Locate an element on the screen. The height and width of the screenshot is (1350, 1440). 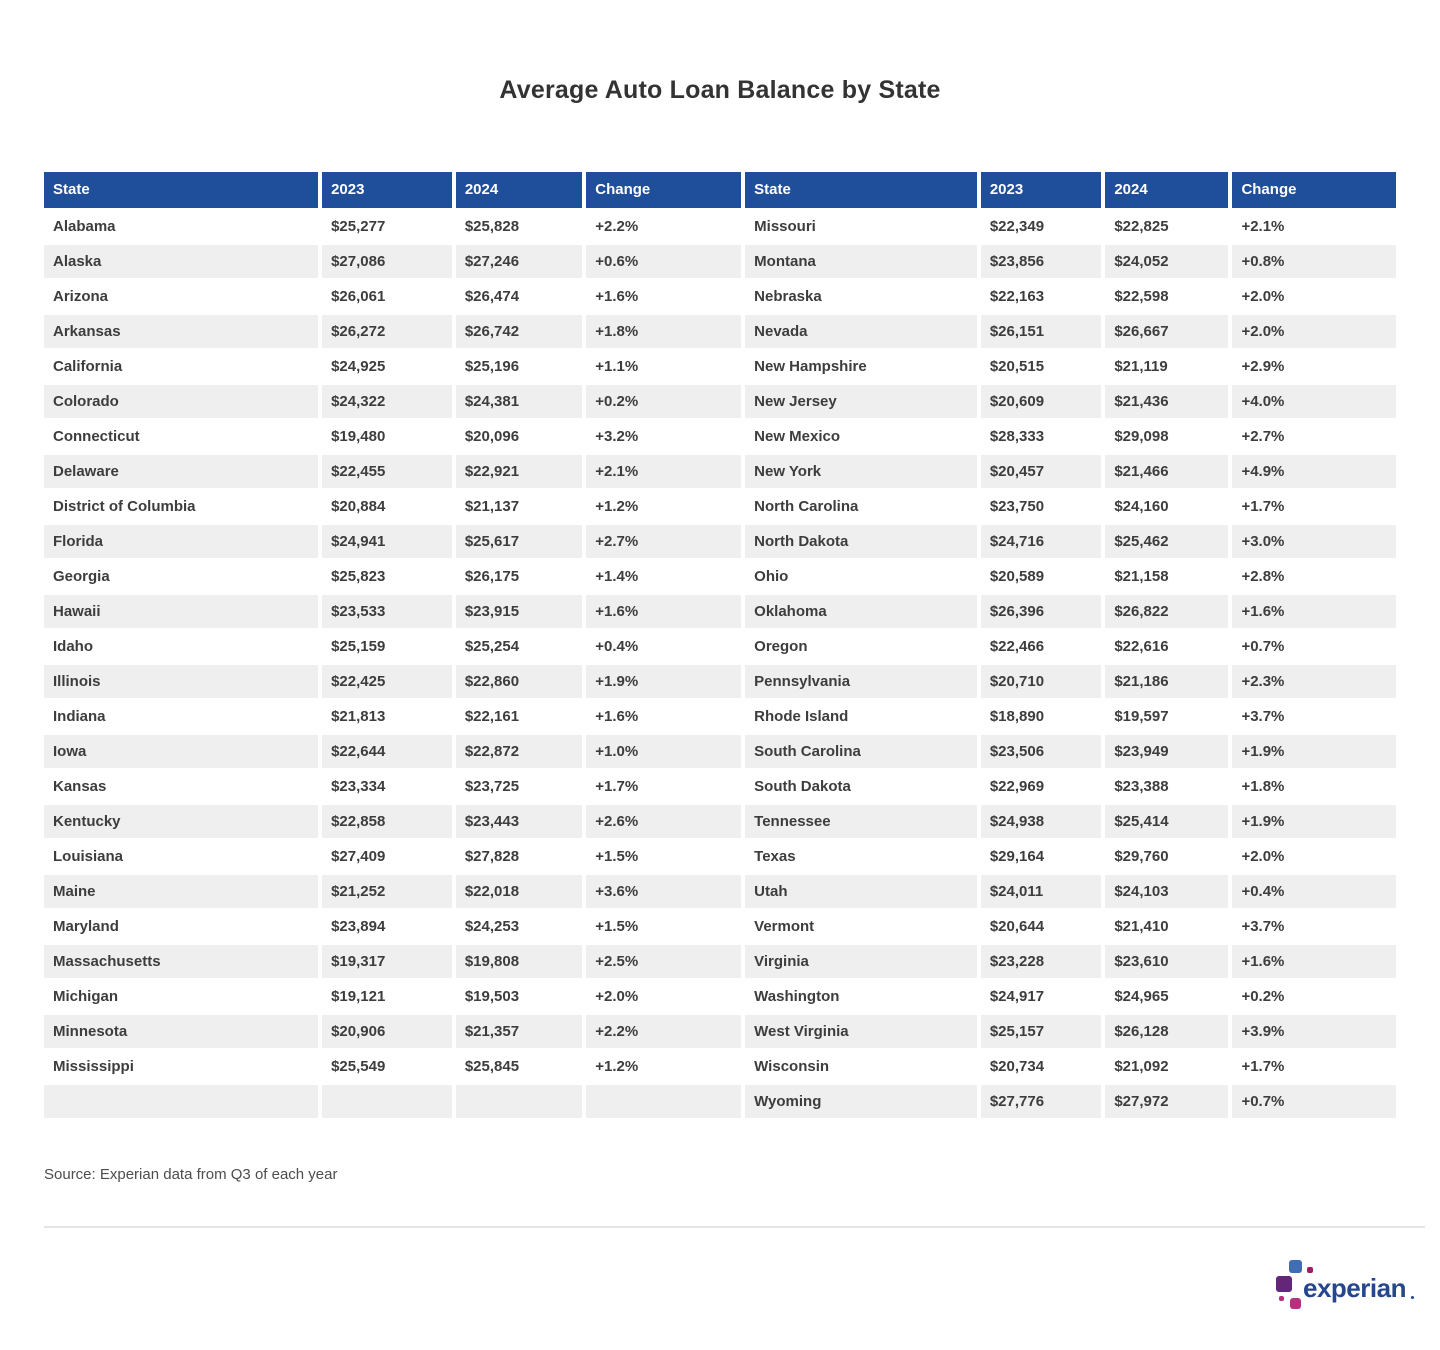
cell-state: Indiana is located at coordinates (181, 716).